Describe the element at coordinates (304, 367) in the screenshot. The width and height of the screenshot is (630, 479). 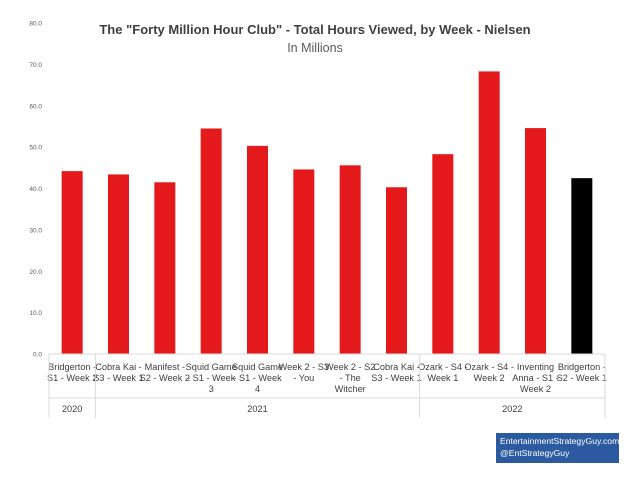
I see `x-tick-label: Week 2 - S3` at that location.